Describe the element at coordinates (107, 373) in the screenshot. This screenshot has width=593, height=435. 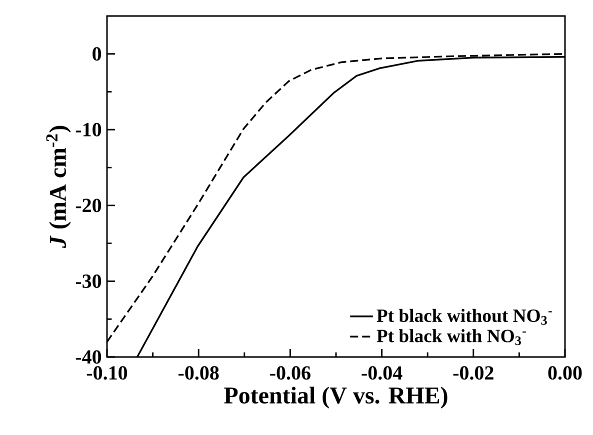
I see `x-tick-label: -0.10` at that location.